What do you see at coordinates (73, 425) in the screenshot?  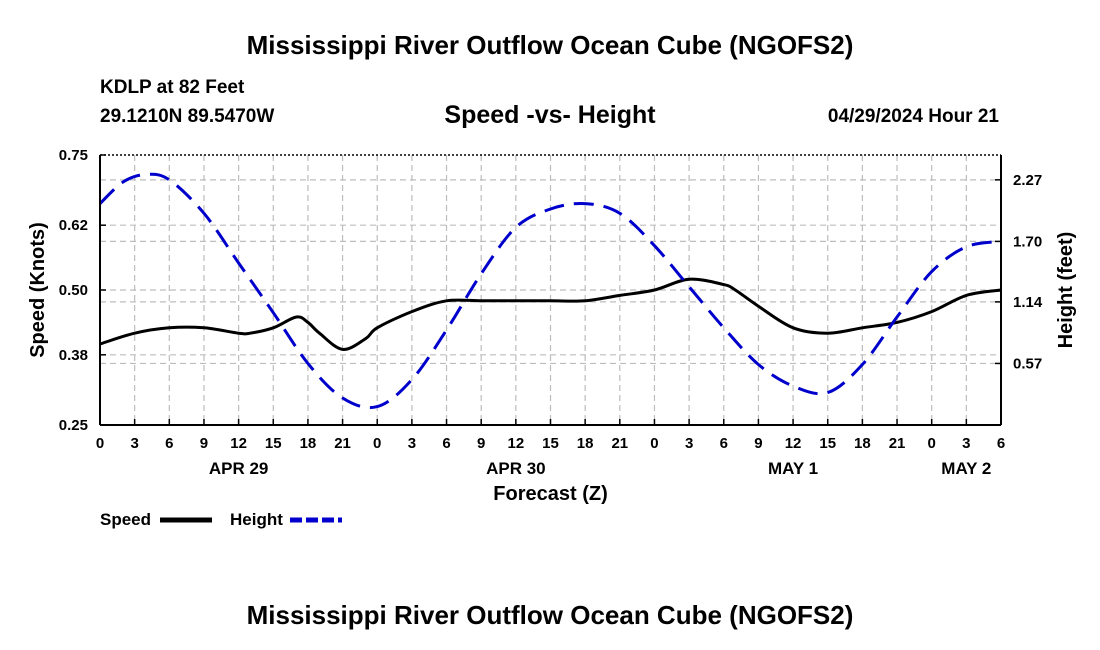 I see `y-tick-label: 0.25` at bounding box center [73, 425].